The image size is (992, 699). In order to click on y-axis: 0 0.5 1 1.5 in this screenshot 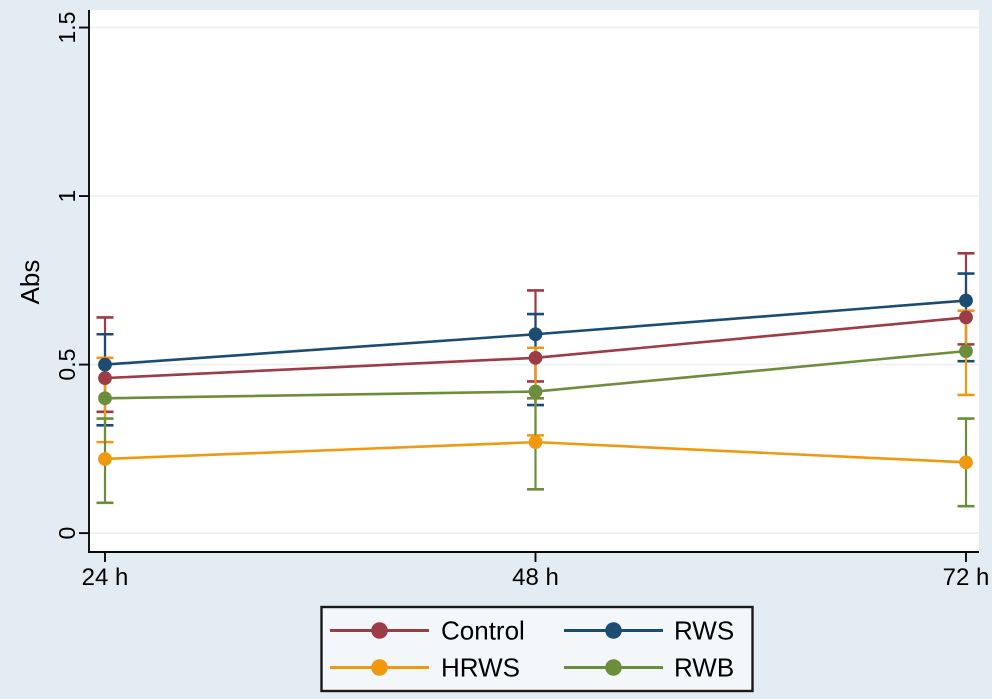, I will do `click(71, 276)`.